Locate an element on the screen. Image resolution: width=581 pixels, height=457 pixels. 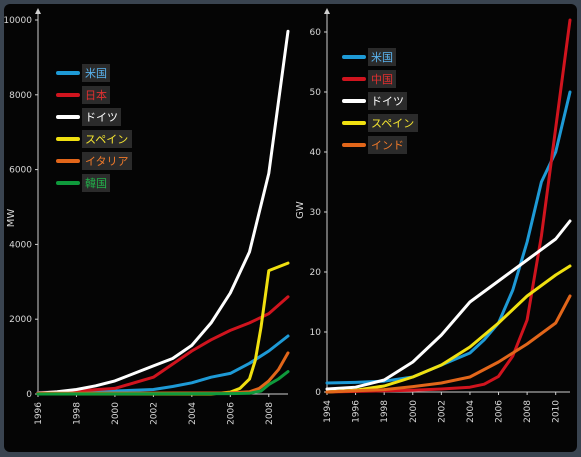
y-axis-label: GW is located at coordinates (300, 210).